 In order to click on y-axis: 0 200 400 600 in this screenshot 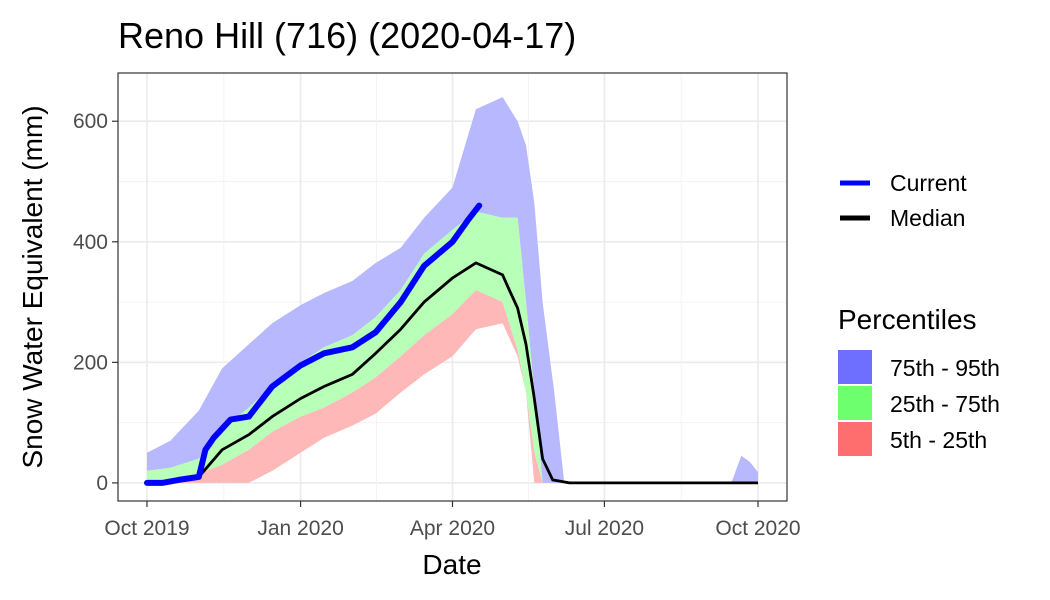, I will do `click(95, 302)`.